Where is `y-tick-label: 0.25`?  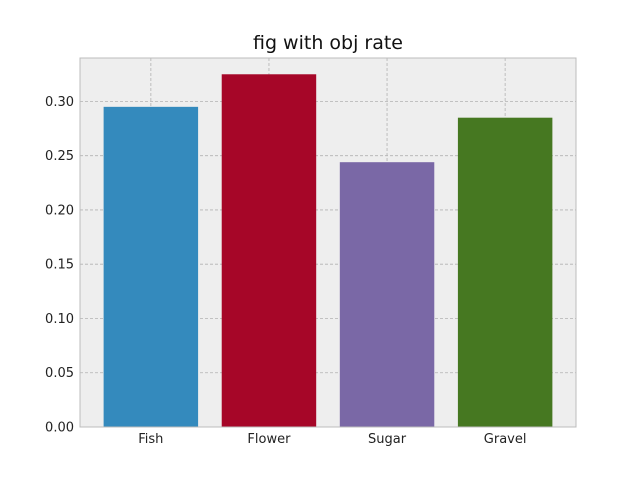 y-tick-label: 0.25 is located at coordinates (59, 156).